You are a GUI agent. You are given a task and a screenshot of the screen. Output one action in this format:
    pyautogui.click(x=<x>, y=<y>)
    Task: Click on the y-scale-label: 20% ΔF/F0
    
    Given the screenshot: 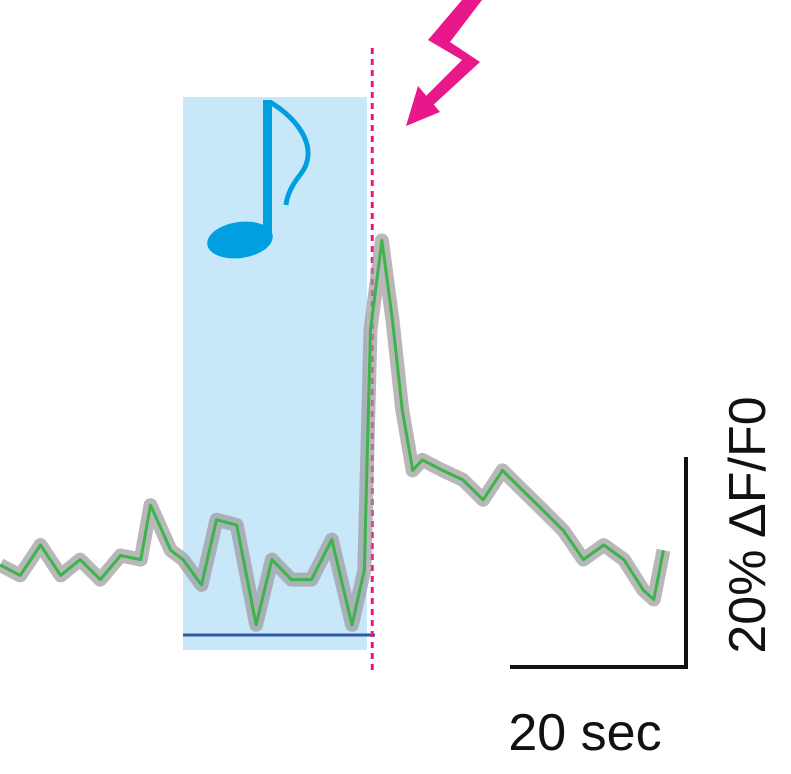 What is the action you would take?
    pyautogui.click(x=748, y=524)
    